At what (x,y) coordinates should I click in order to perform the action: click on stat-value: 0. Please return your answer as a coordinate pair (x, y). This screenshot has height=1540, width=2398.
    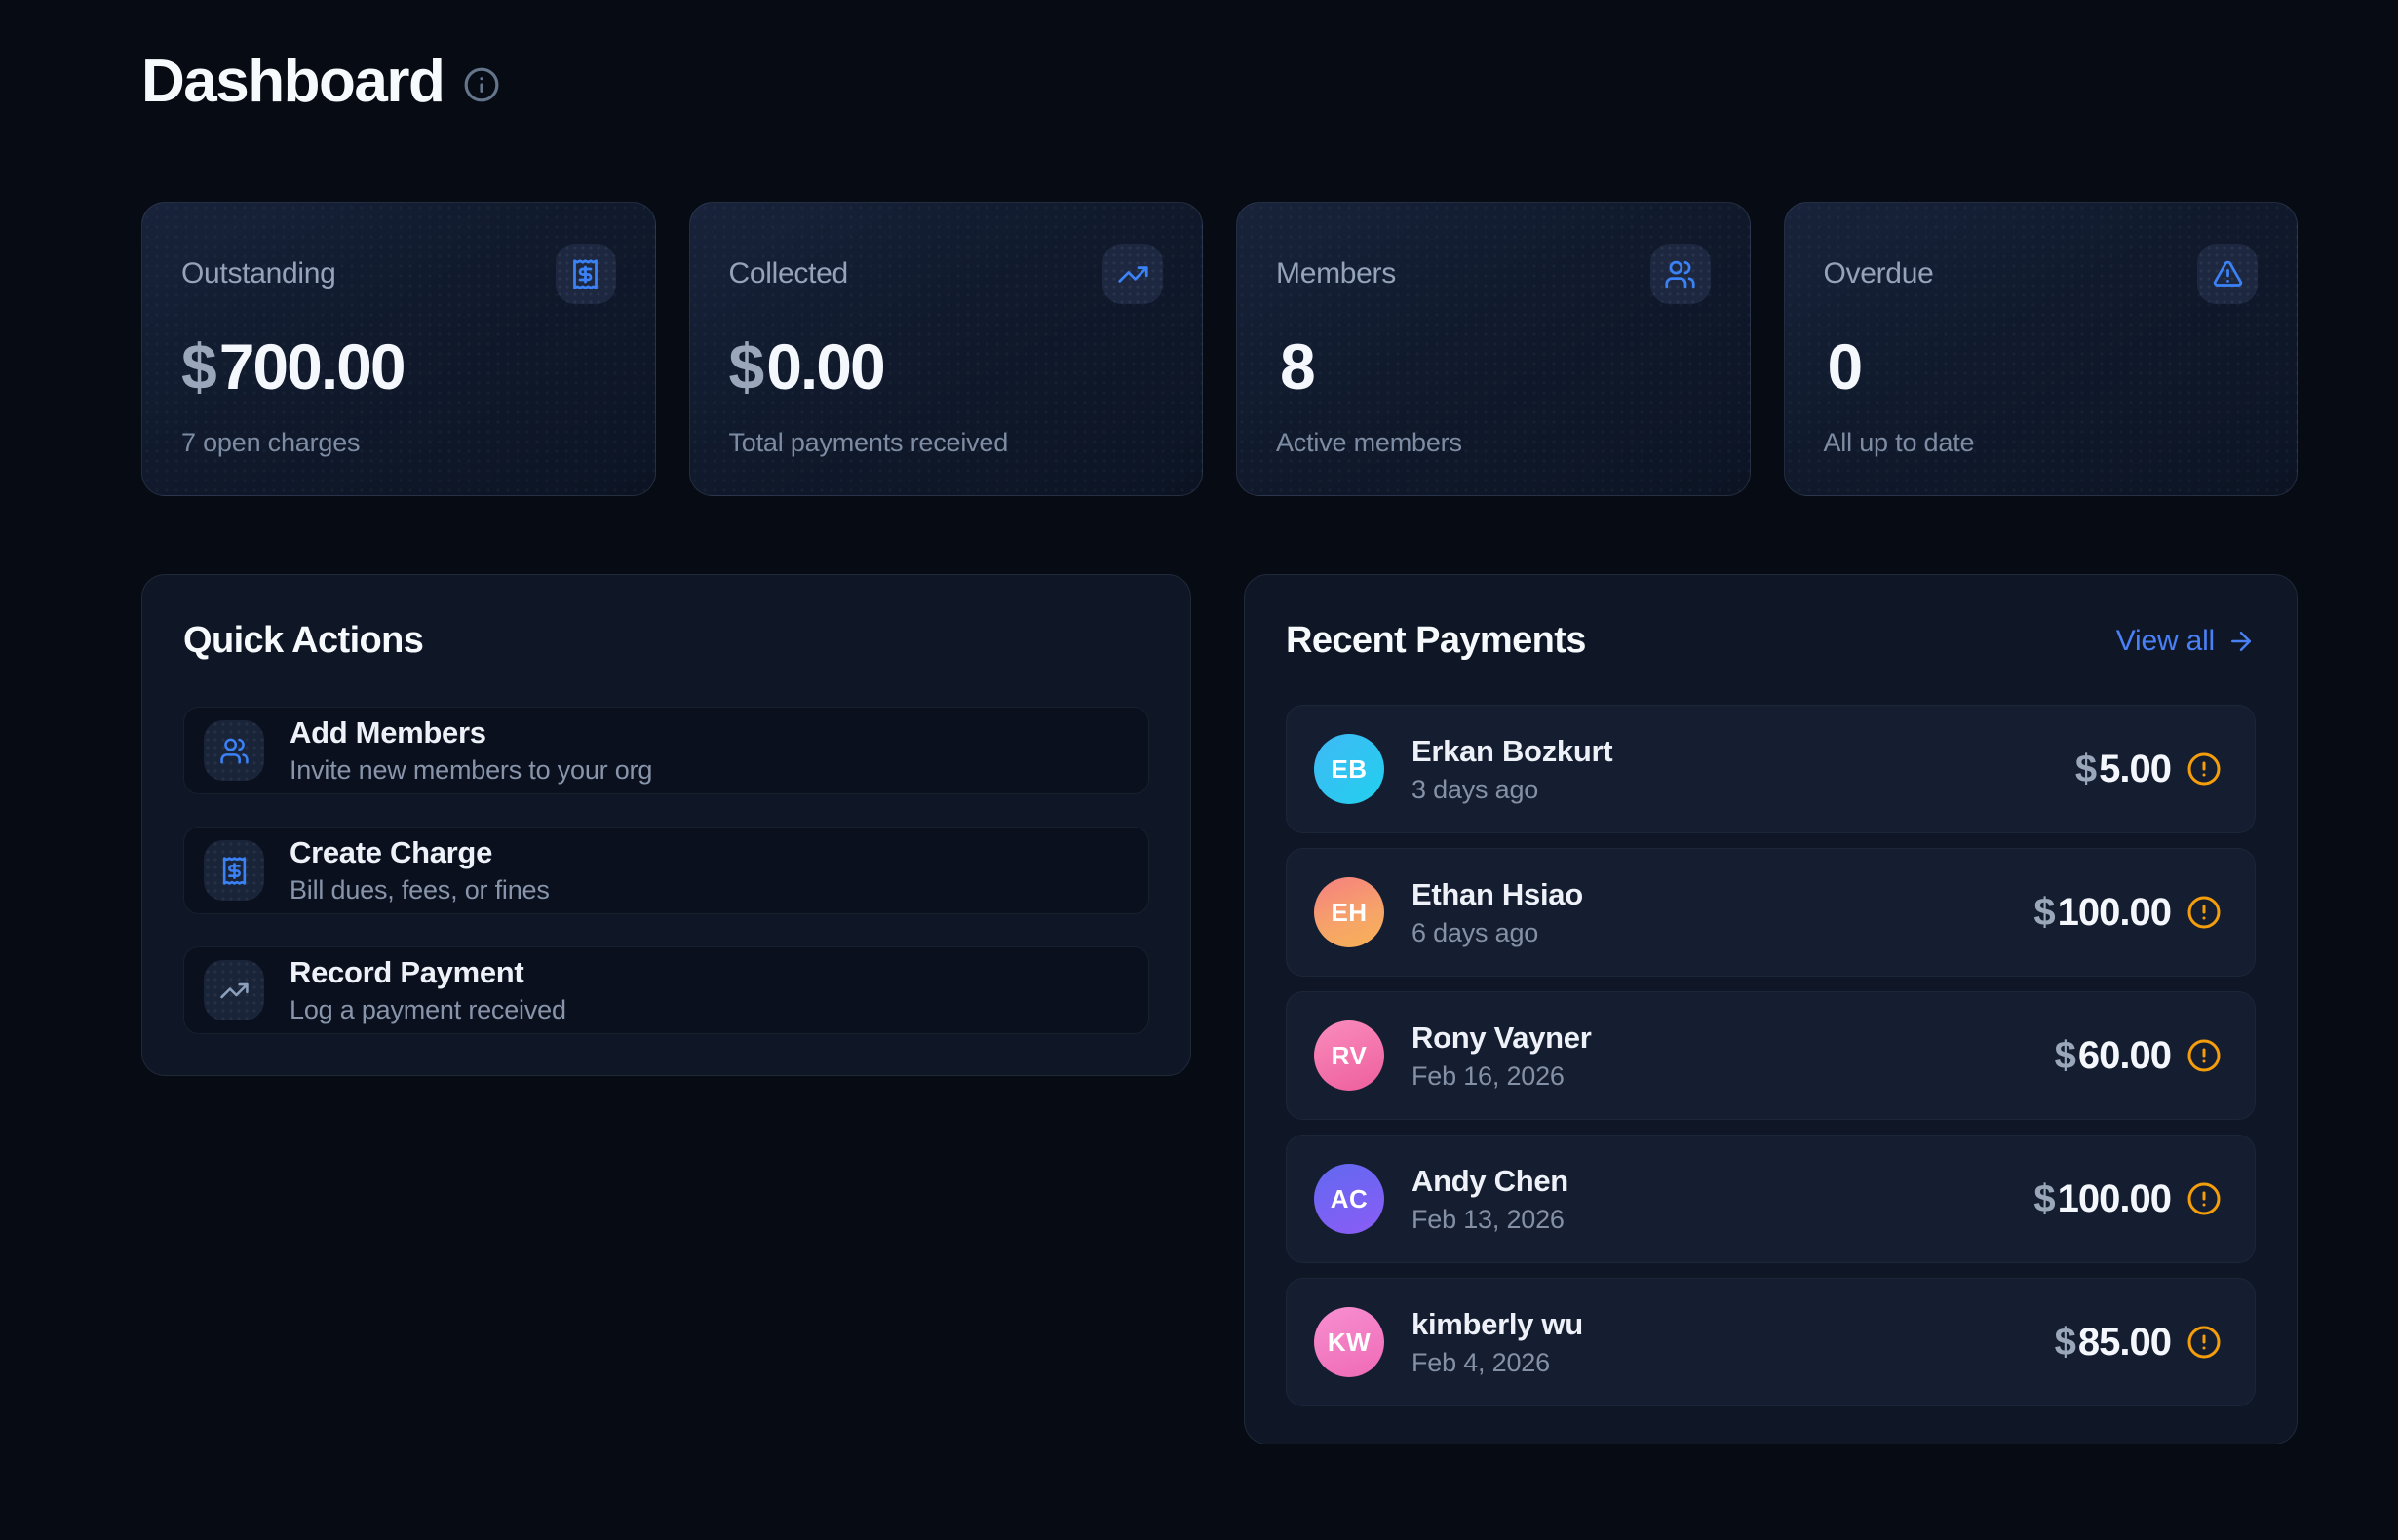
    Looking at the image, I should click on (2042, 366).